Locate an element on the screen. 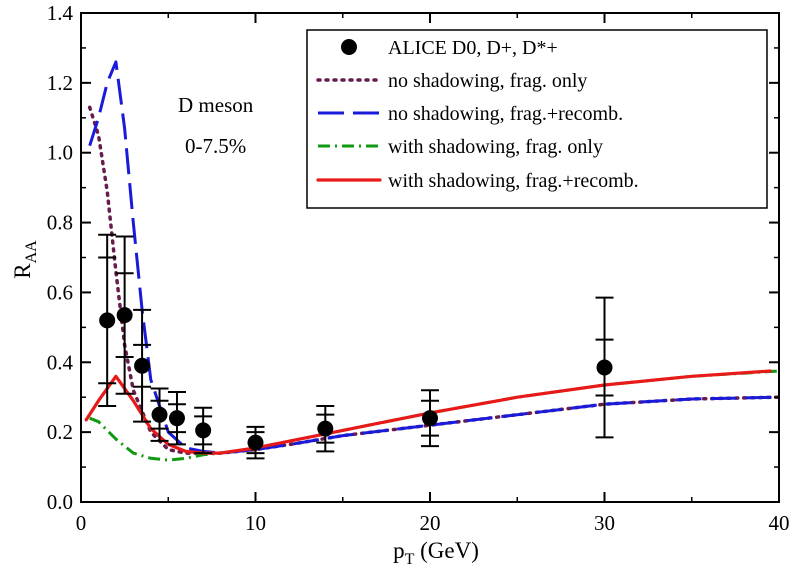  legend-item-series-3: with shadowing, frag. only is located at coordinates (460, 147).